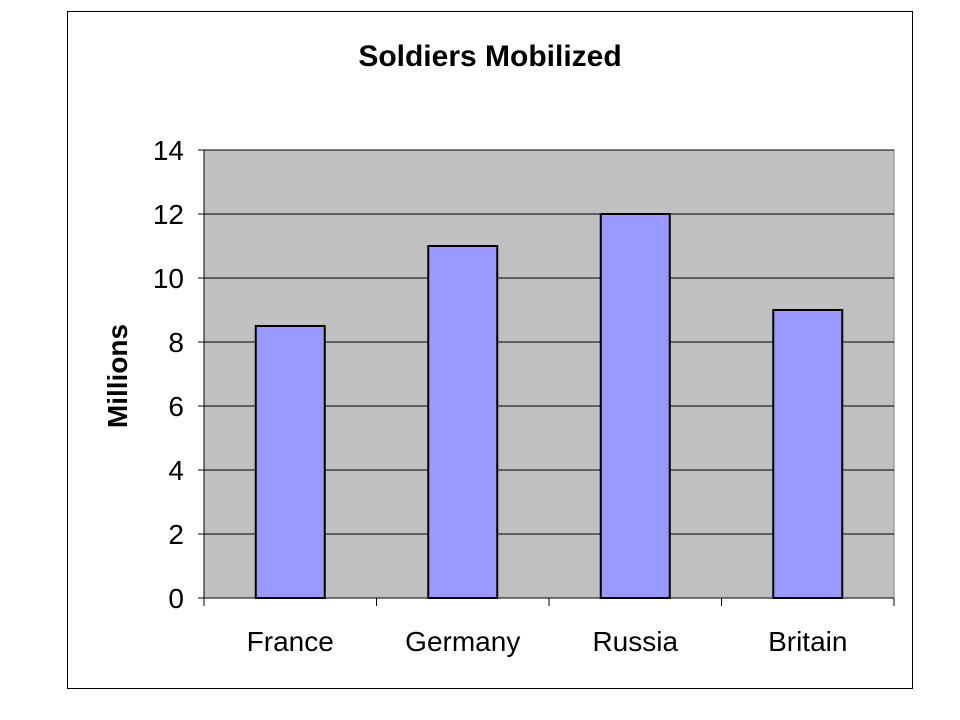 This screenshot has height=720, width=960. What do you see at coordinates (176, 470) in the screenshot?
I see `y-tick-label: 4` at bounding box center [176, 470].